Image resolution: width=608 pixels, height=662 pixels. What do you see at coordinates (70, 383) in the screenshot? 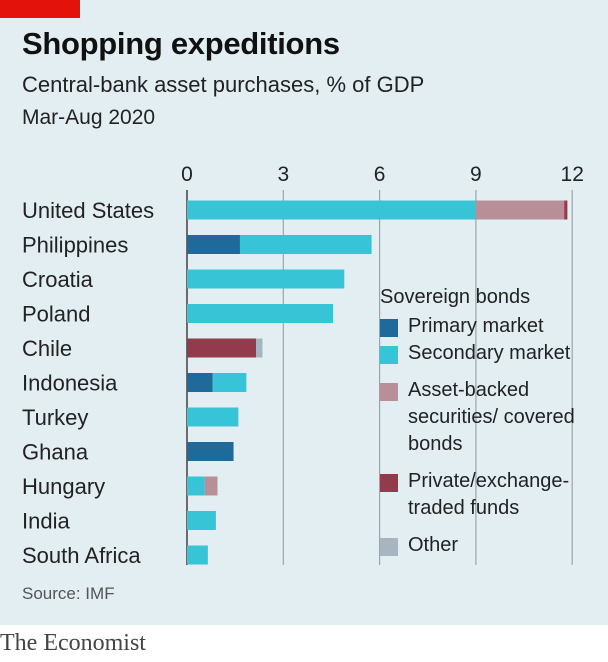
I see `category-label: Indonesia` at bounding box center [70, 383].